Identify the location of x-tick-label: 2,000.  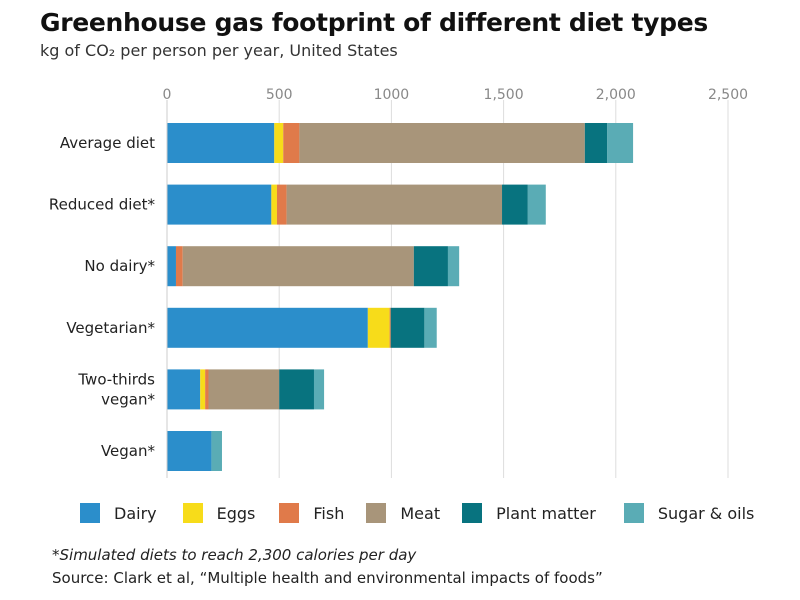
(616, 95).